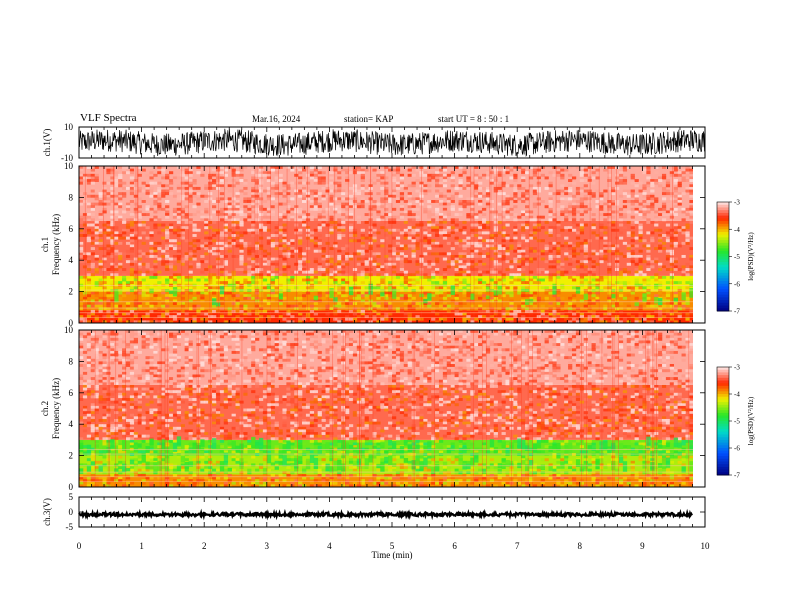  Describe the element at coordinates (276, 119) in the screenshot. I see `date-label: Mar.16, 2024` at that location.